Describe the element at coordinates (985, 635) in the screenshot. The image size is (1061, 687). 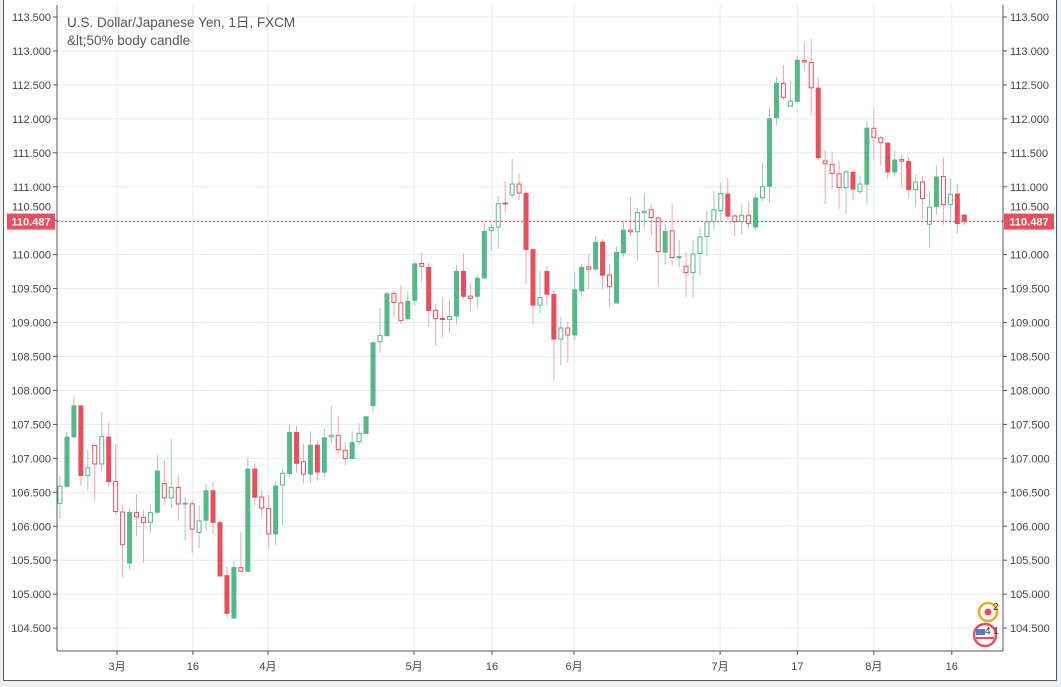
I see `us-flag-event-icon: 4 1` at that location.